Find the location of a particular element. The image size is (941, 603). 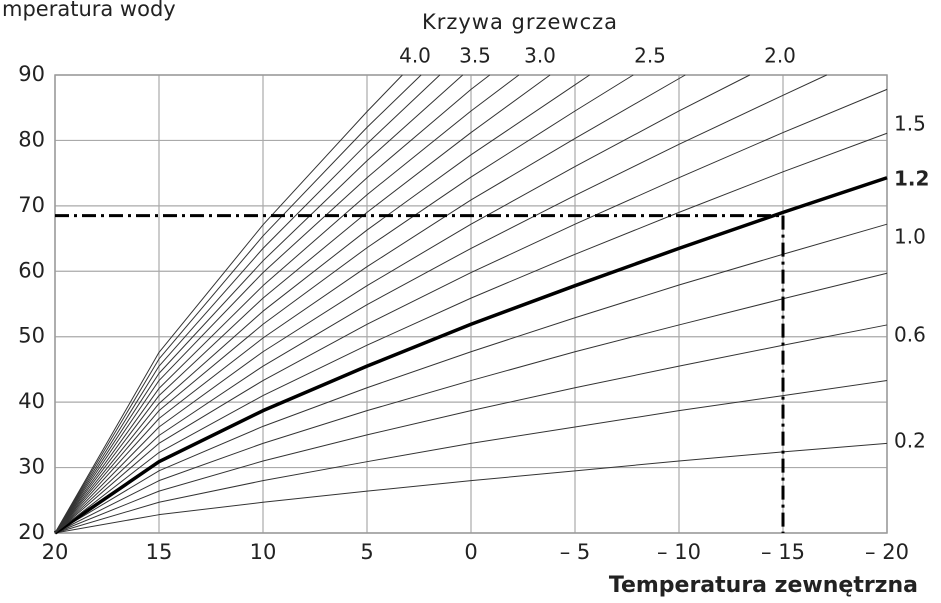

x-tick-label: 20 is located at coordinates (55, 552).